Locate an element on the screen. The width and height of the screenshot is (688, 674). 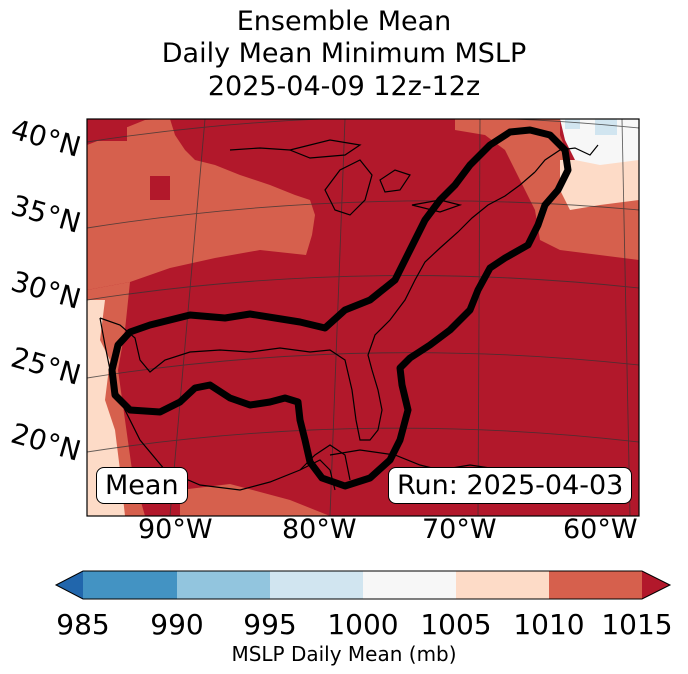
colorbar-extend-high is located at coordinates (656, 585).